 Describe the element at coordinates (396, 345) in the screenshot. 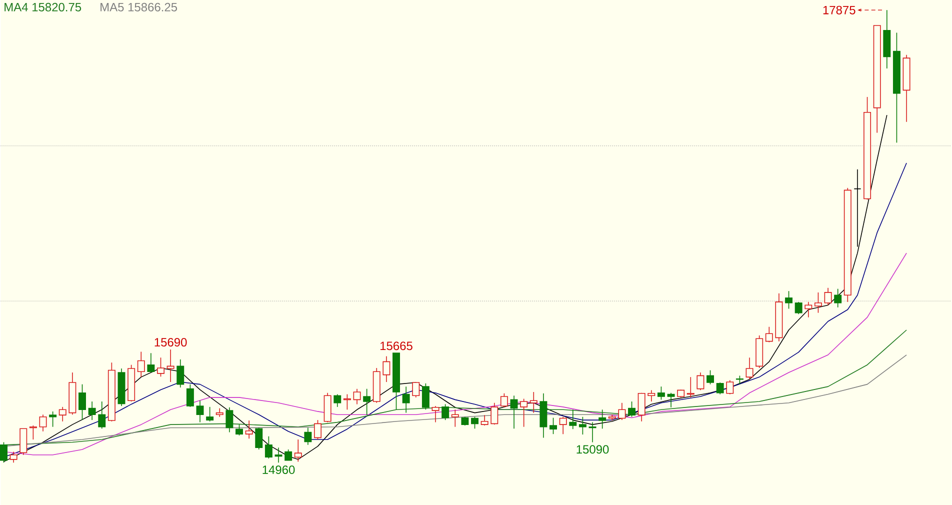

I see `annotation: 15665` at that location.